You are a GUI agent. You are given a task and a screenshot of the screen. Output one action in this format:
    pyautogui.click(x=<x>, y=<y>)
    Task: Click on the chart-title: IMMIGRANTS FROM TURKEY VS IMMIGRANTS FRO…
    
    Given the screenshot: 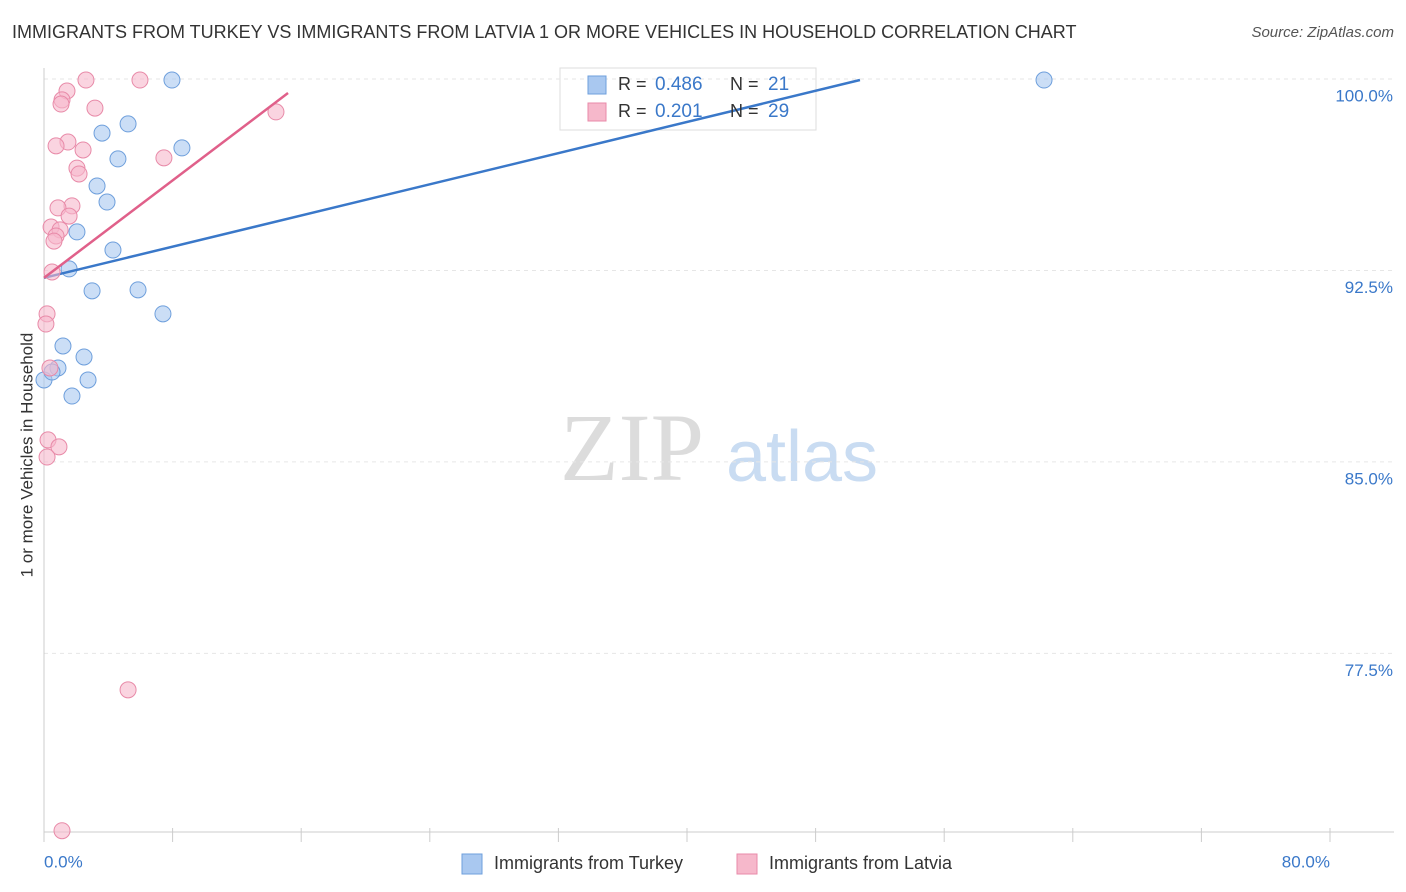 What is the action you would take?
    pyautogui.click(x=544, y=32)
    